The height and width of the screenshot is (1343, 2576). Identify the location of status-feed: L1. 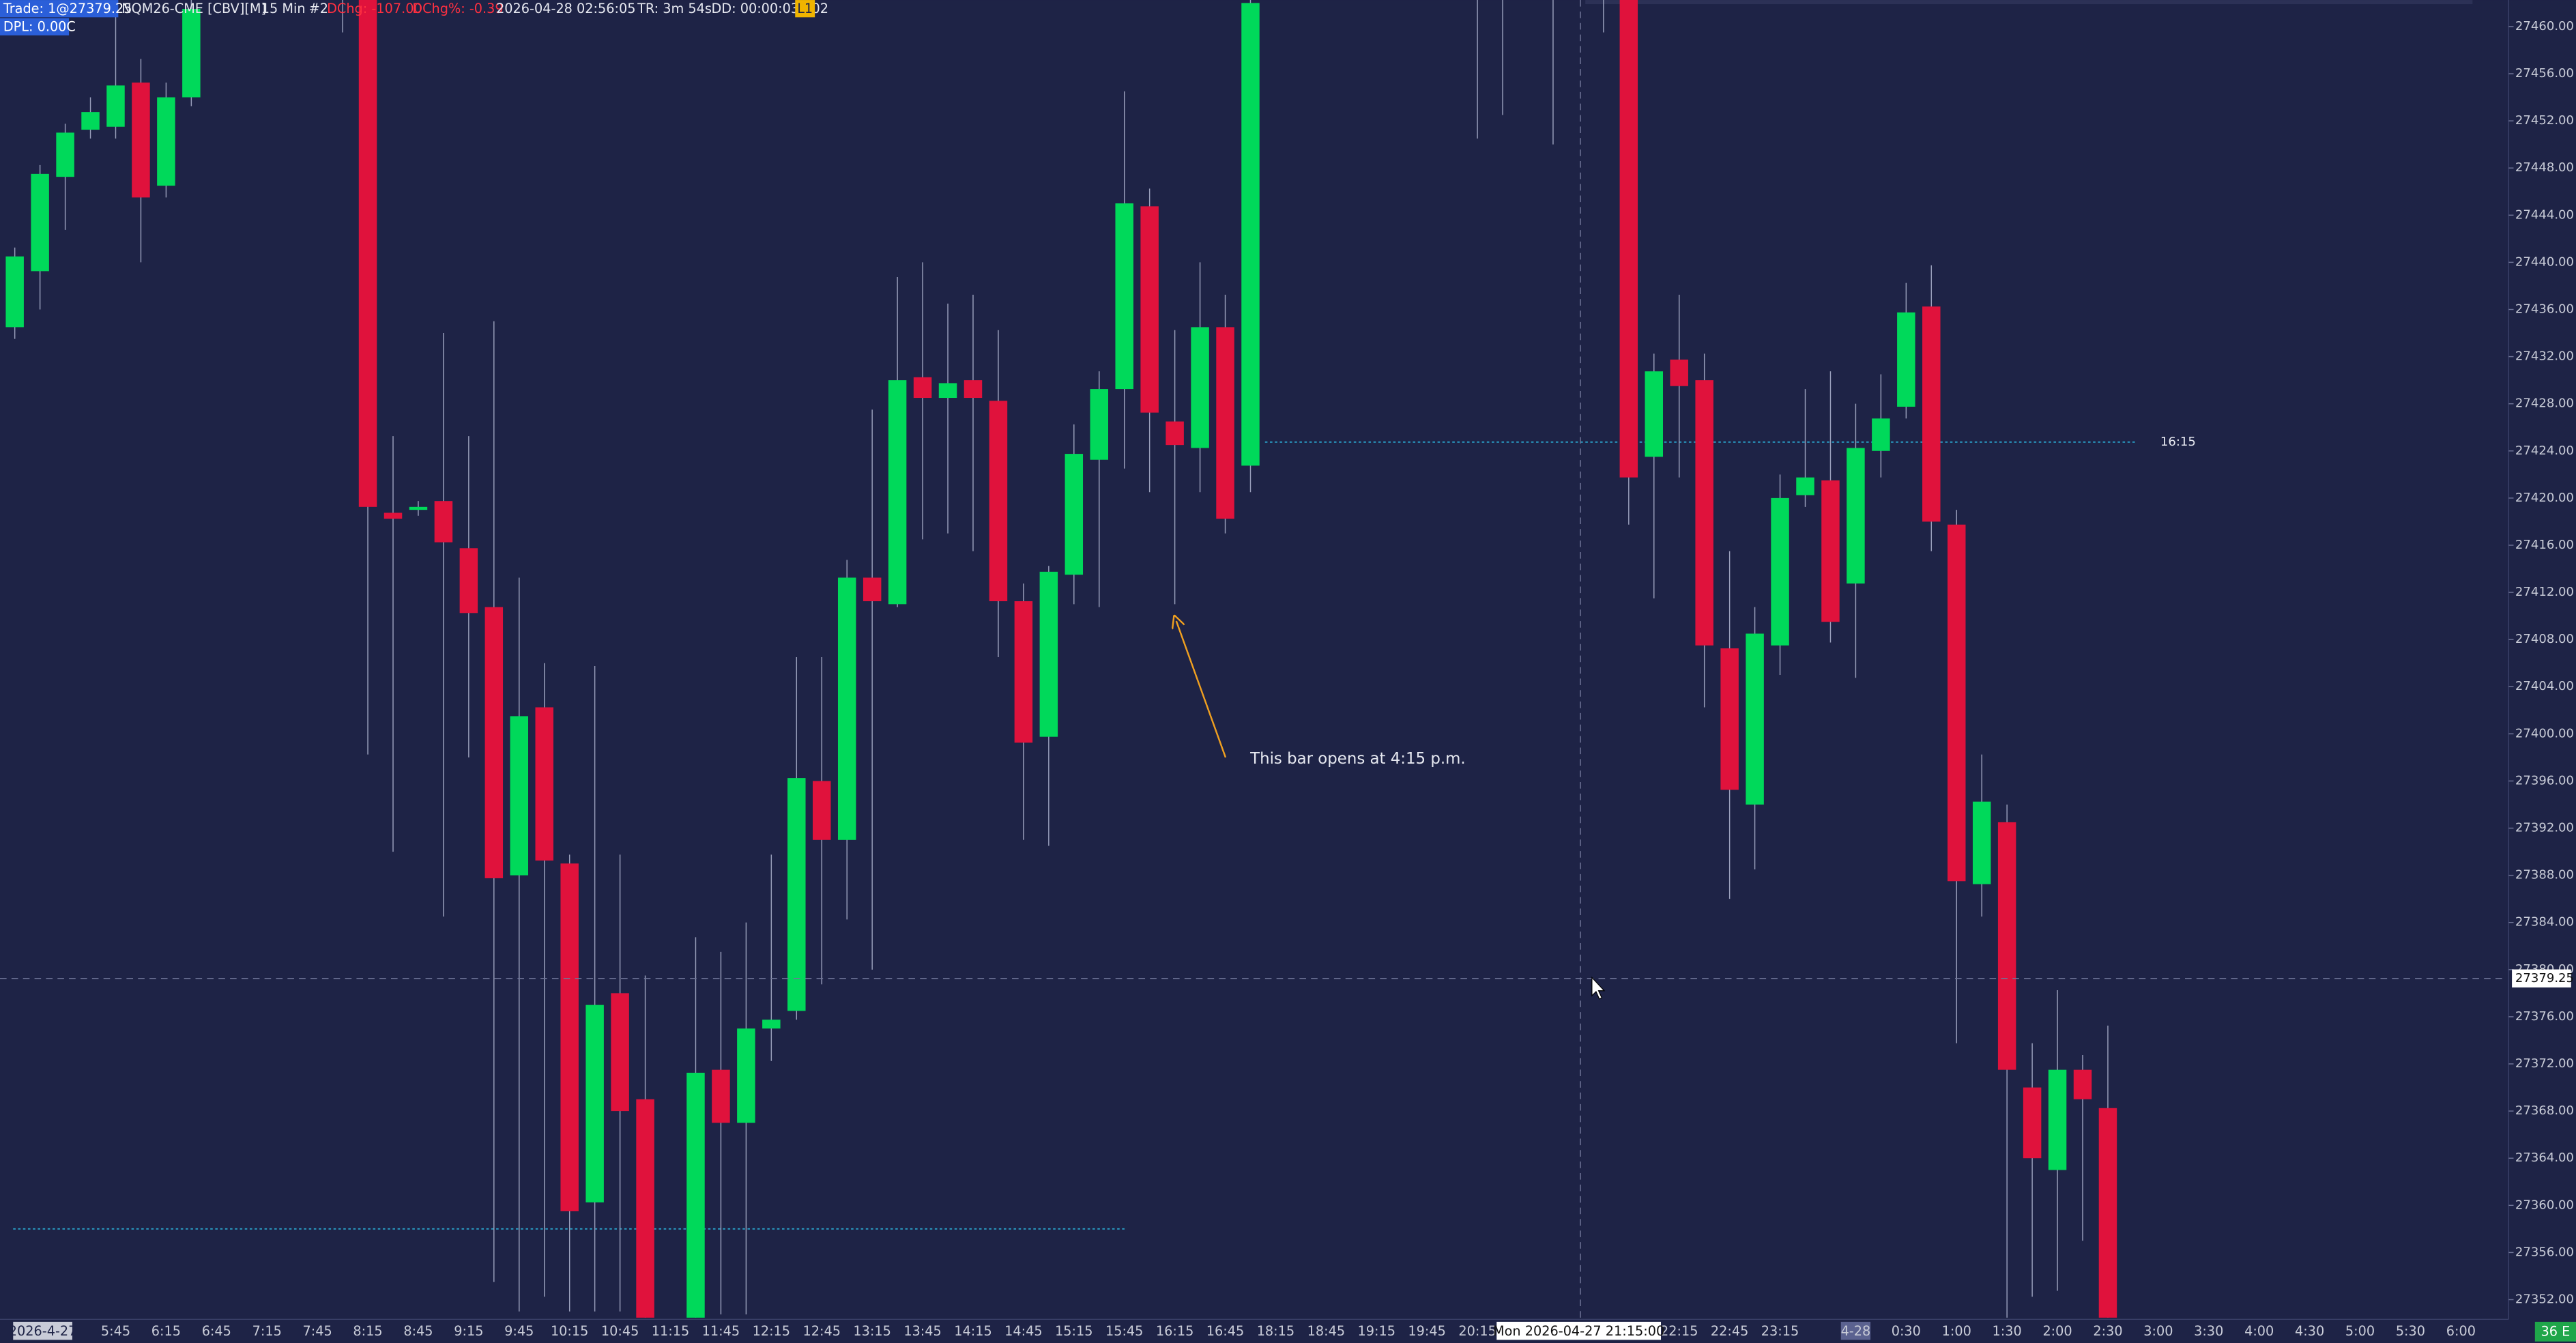
(805, 8).